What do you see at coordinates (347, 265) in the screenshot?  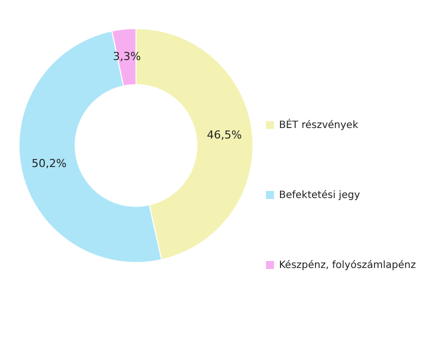 I see `legend-label: Készpénz, folyószámlapénz` at bounding box center [347, 265].